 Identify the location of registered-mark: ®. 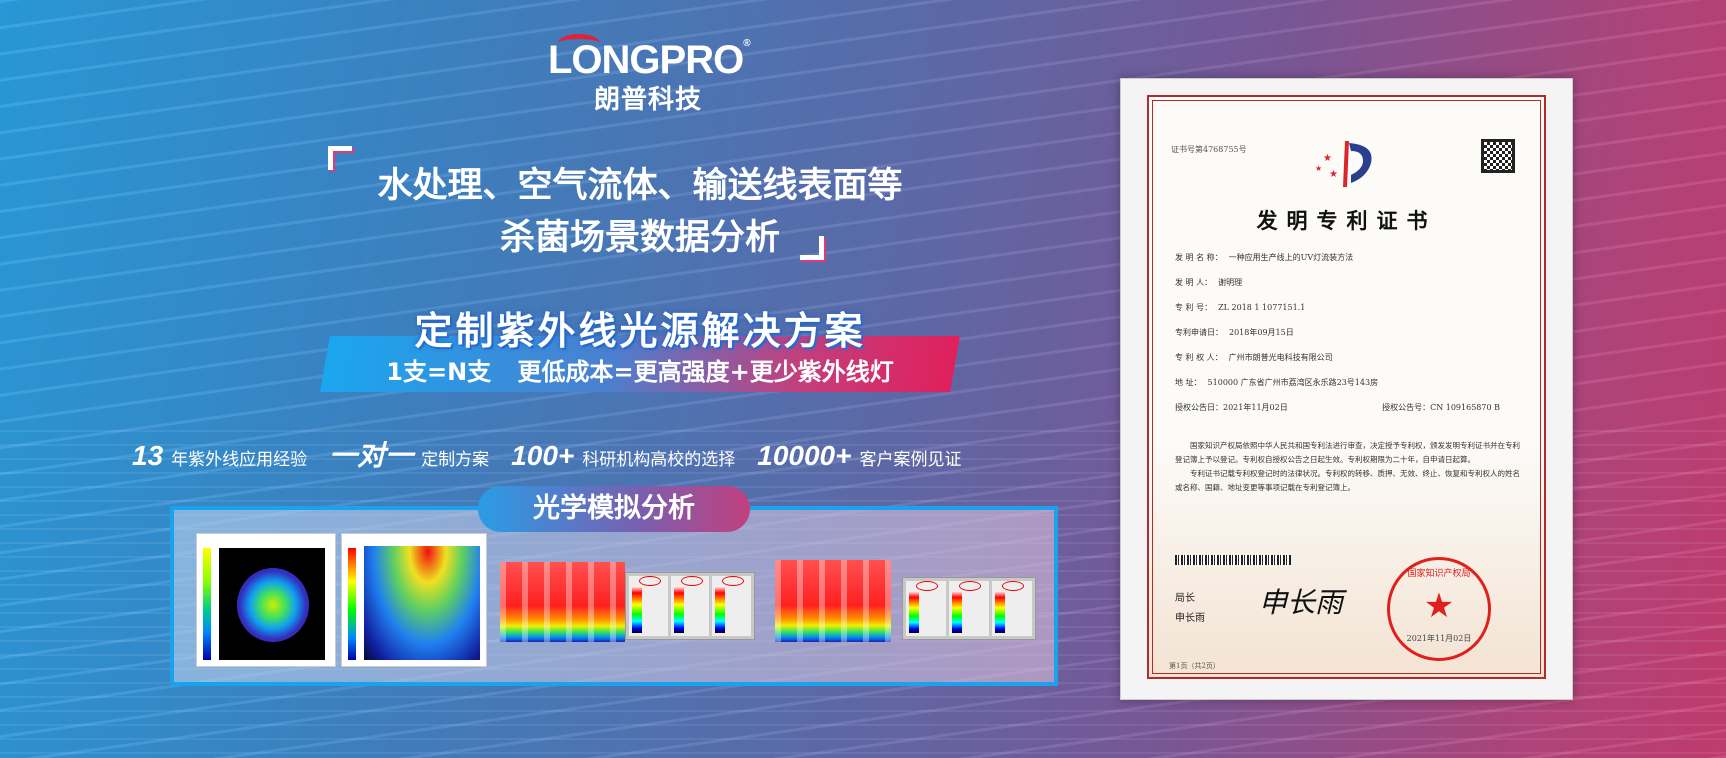
(746, 43).